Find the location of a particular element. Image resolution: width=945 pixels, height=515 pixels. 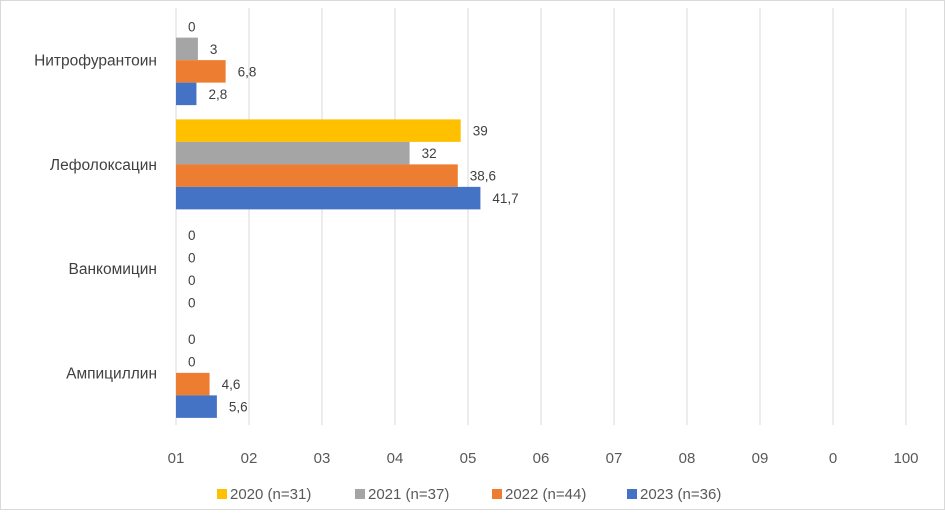

category-label: Ванкомицин is located at coordinates (112, 269).